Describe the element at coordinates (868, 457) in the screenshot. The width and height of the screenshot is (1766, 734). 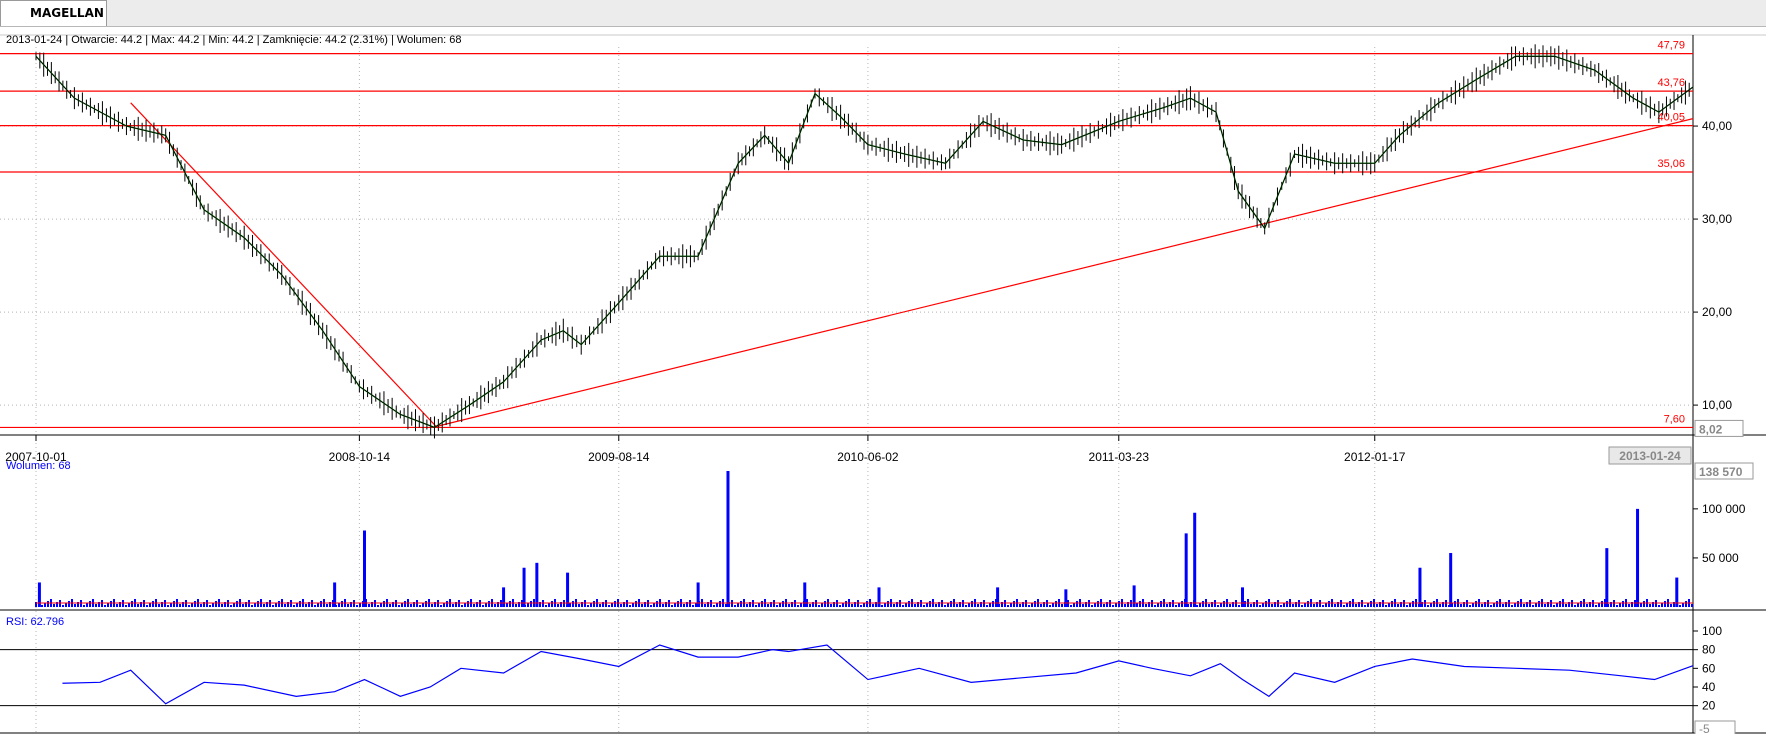
I see `x-tick-label: 2010-06-02` at that location.